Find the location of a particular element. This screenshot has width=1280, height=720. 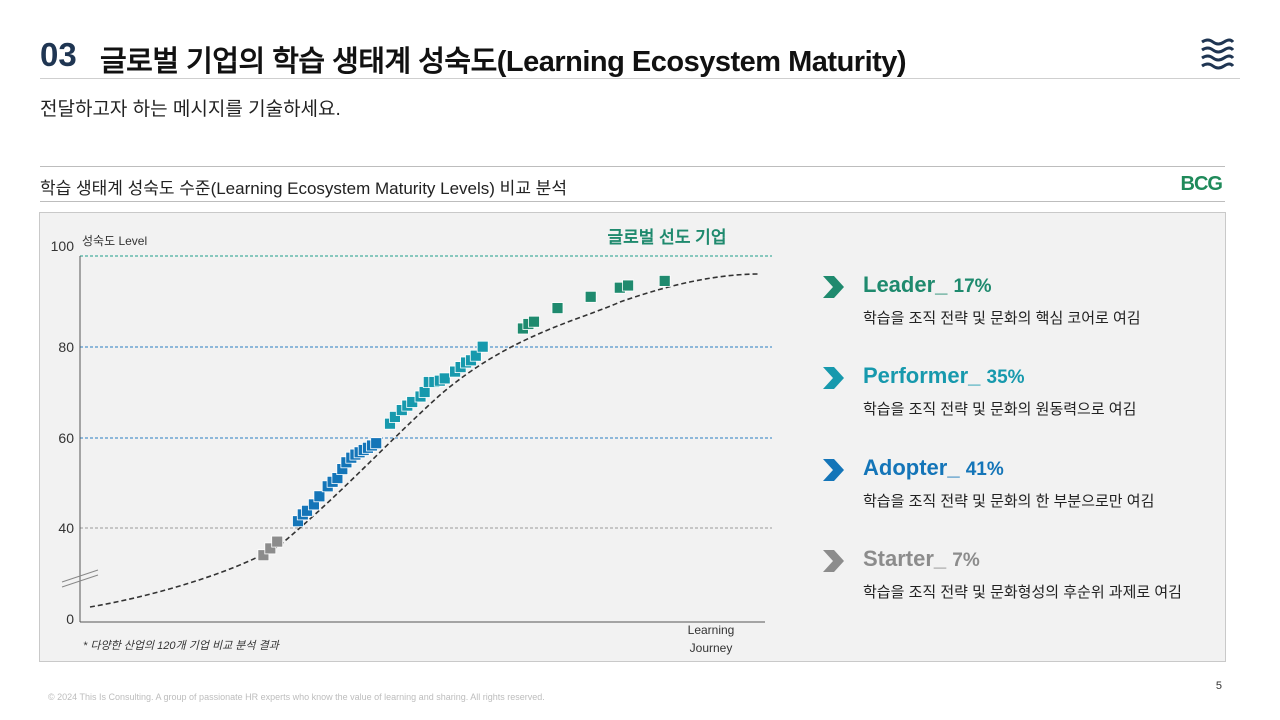

legend-name: Leader_ 17% is located at coordinates (927, 285).